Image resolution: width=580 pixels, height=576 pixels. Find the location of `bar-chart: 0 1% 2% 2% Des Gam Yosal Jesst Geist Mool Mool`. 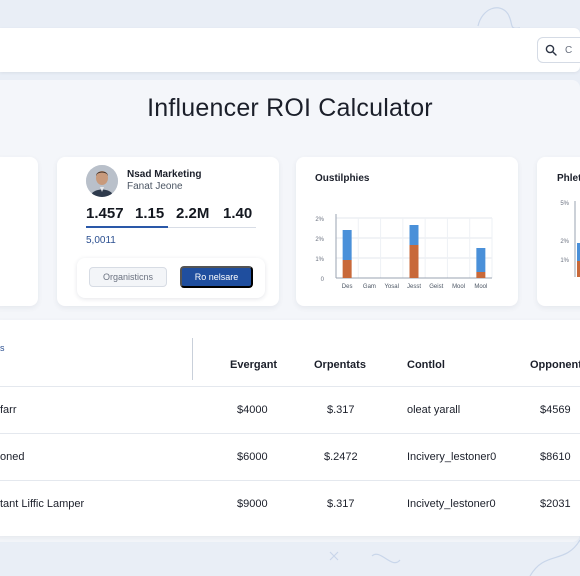

bar-chart: 0 1% 2% 2% Des Gam Yosal Jesst Geist Mool Mool is located at coordinates (404, 252).